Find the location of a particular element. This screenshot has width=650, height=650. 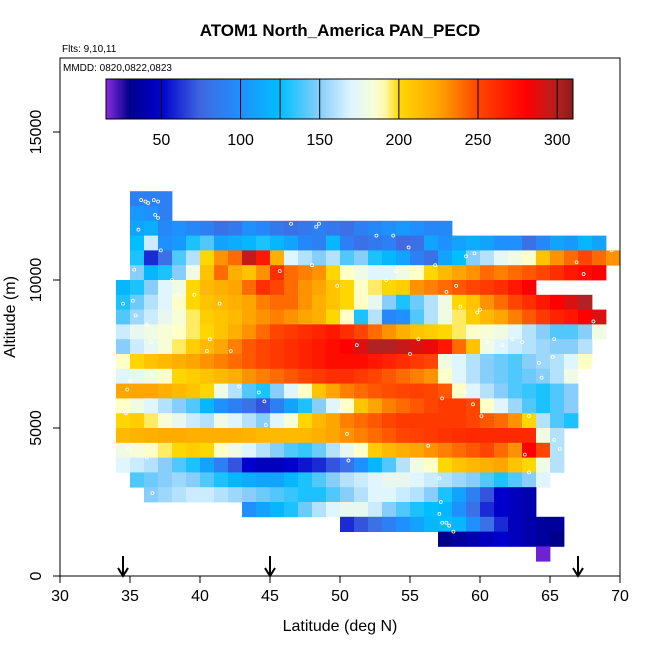

y-tick-label: 15000 is located at coordinates (36, 132).